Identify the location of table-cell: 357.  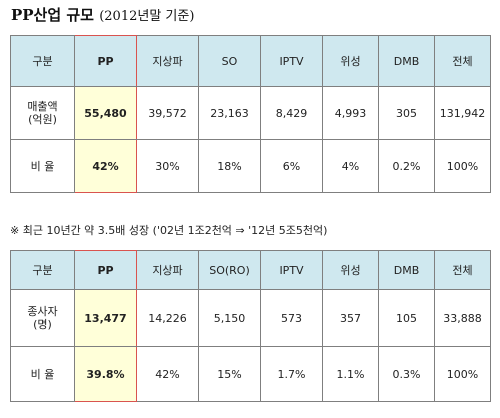
(350, 318).